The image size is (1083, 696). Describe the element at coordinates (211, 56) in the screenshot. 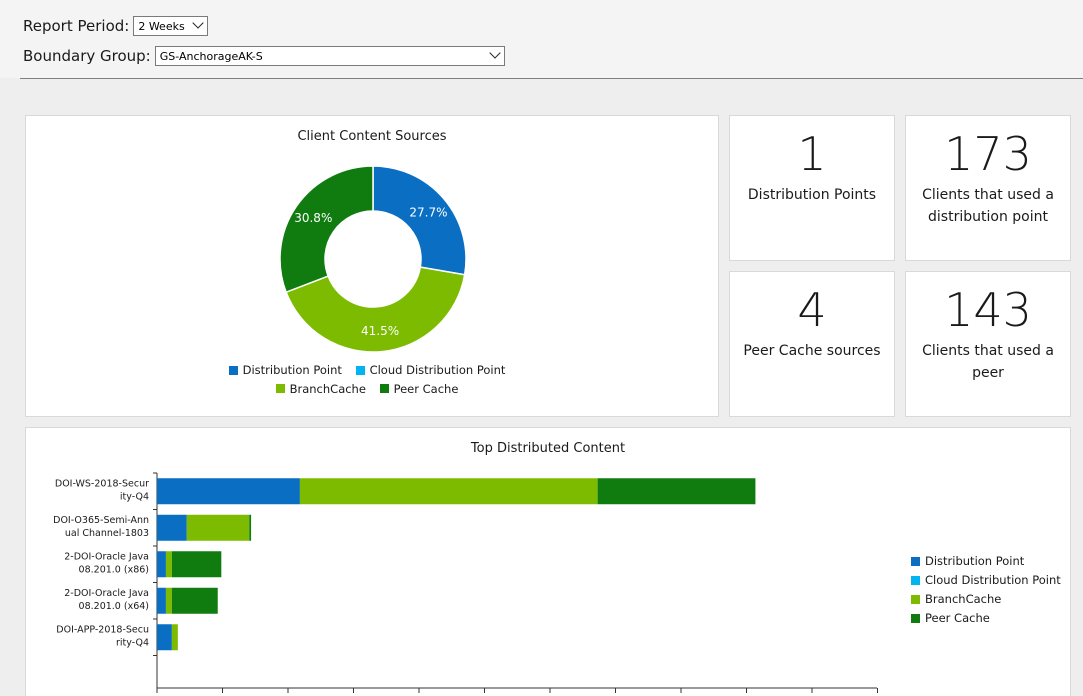

I see `boundary-group-value: GS-AnchorageAK-S` at that location.